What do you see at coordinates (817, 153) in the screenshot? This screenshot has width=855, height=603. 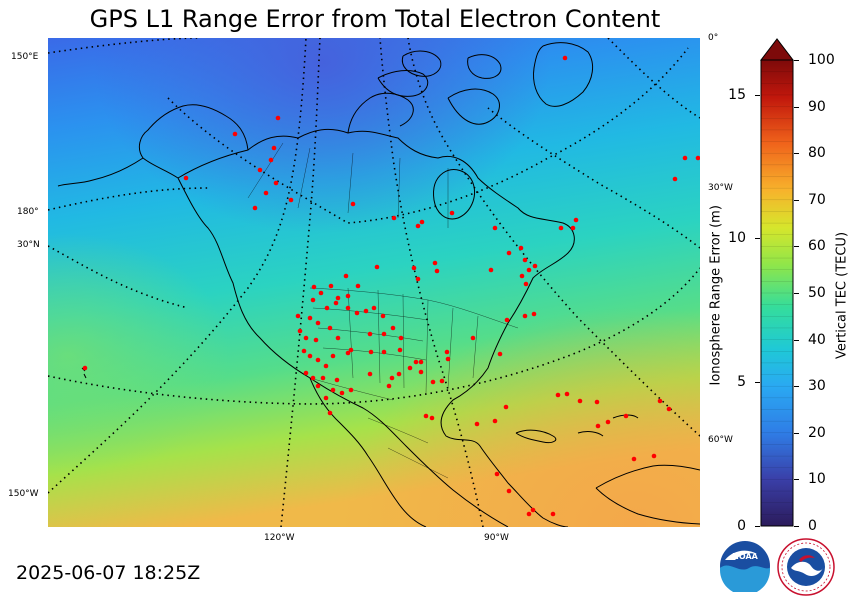 I see `colorbar-tick-tecu: 80` at bounding box center [817, 153].